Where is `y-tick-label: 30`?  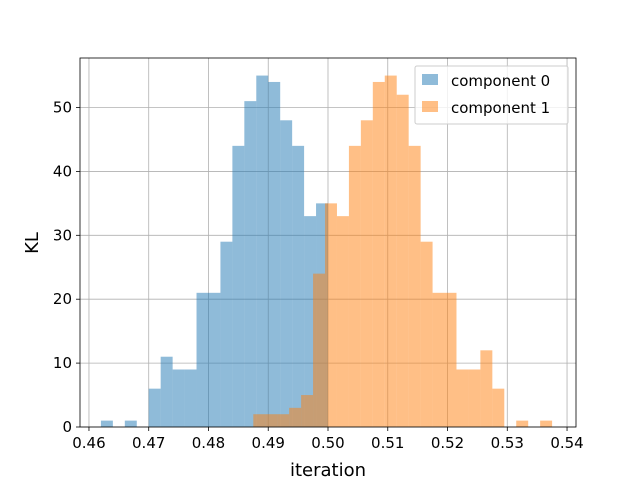 y-tick-label: 30 is located at coordinates (62, 235).